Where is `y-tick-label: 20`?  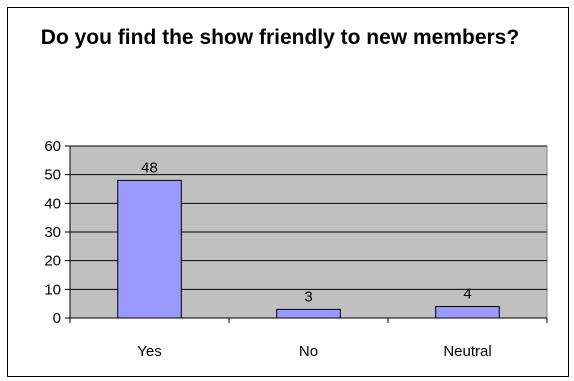 y-tick-label: 20 is located at coordinates (52, 261).